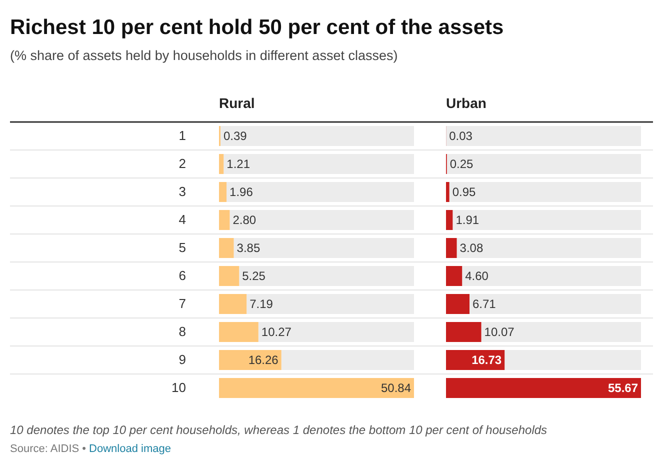  What do you see at coordinates (235, 136) in the screenshot?
I see `data-label: 0.39` at bounding box center [235, 136].